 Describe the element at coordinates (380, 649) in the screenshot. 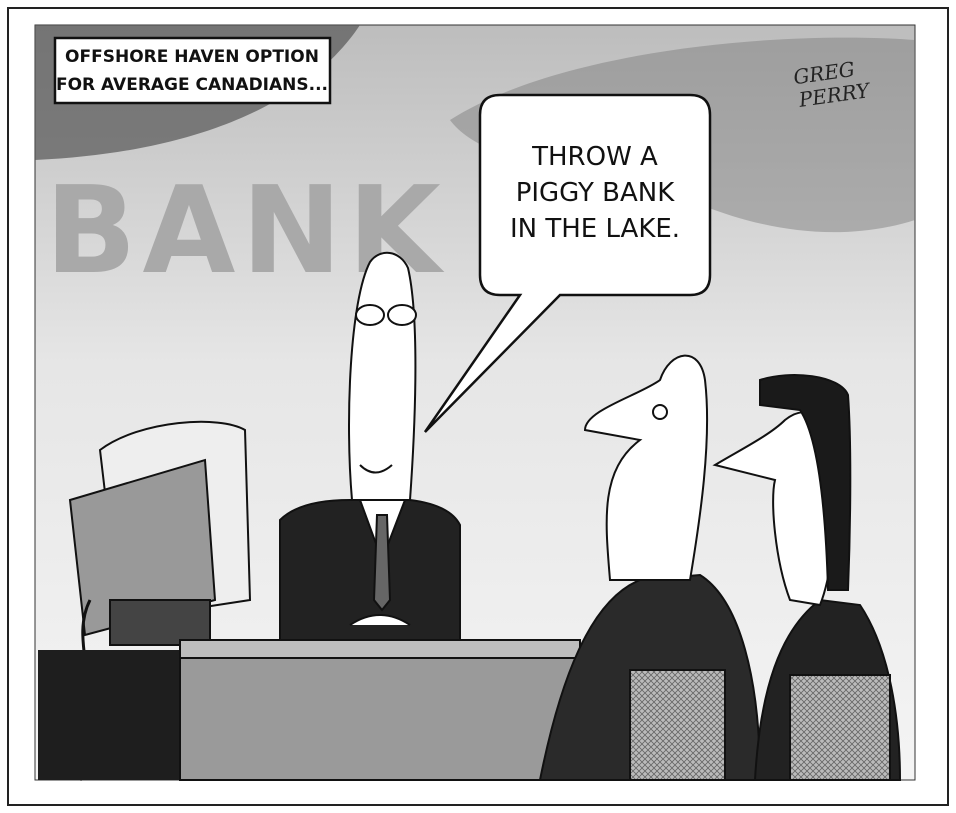

I see `desk-top` at that location.